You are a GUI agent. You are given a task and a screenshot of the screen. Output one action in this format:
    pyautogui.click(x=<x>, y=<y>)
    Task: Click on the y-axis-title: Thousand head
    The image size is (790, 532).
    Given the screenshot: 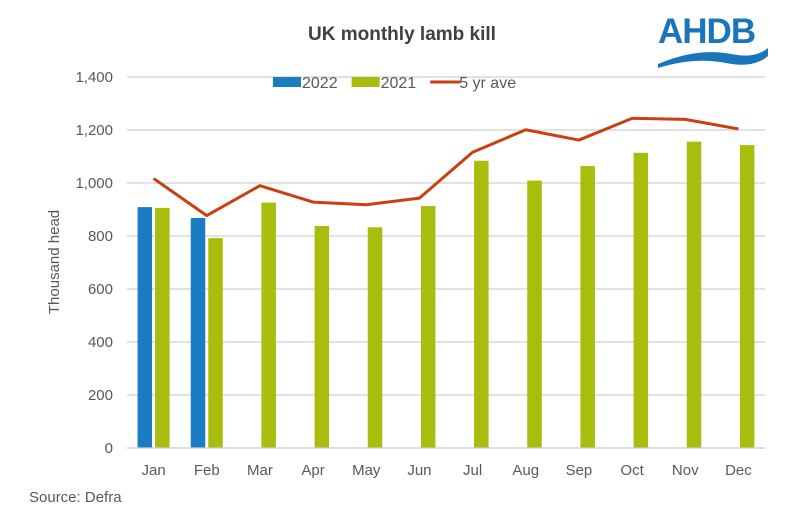 What is the action you would take?
    pyautogui.click(x=54, y=262)
    